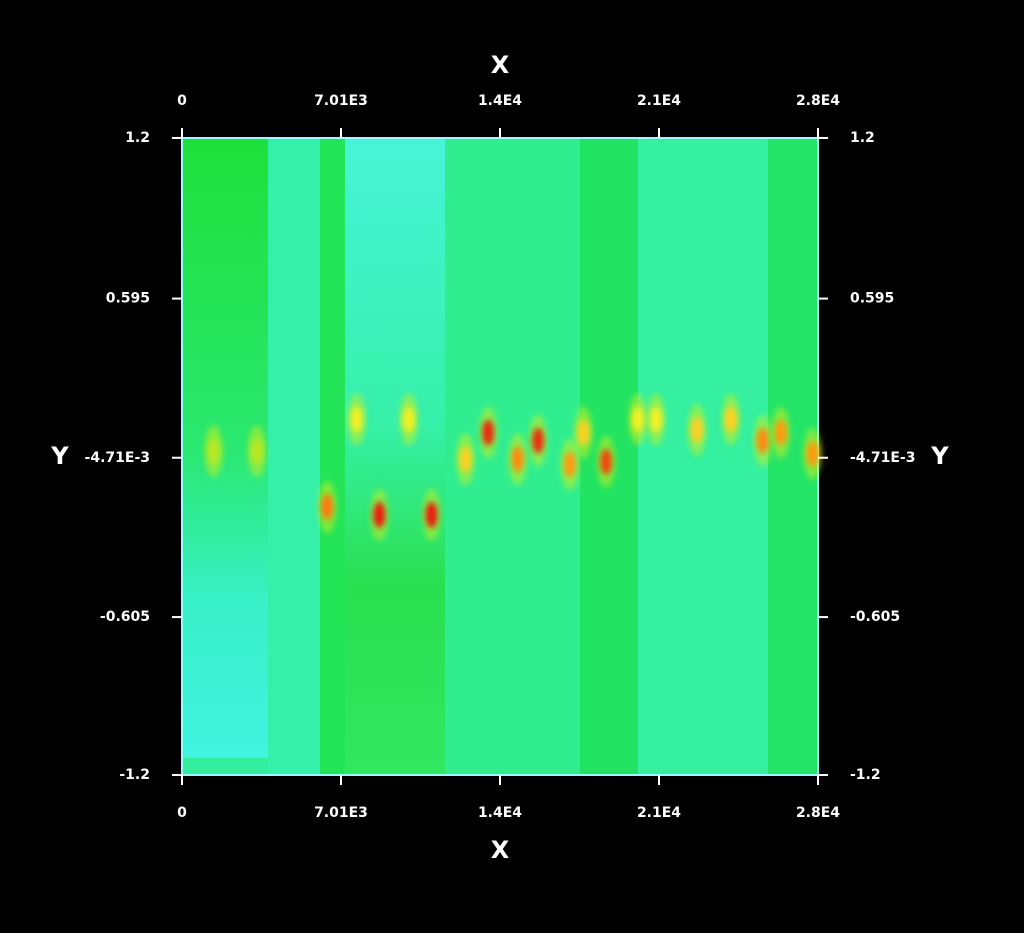 The image size is (1024, 933). I want to click on peaks, so click(513, 467).